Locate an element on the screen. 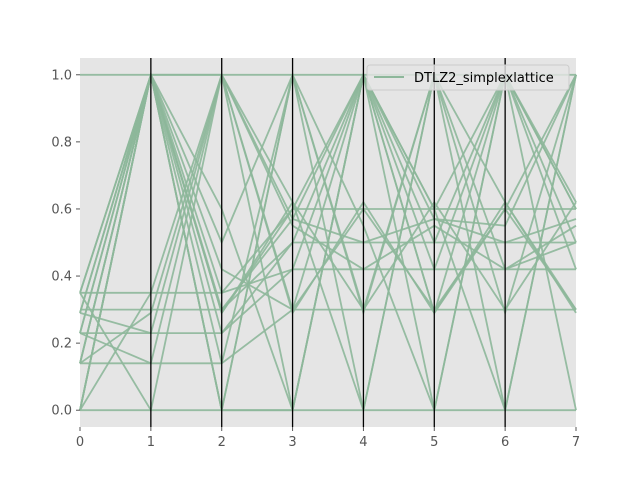 The width and height of the screenshot is (640, 480). y-tick-label: 0.2 is located at coordinates (61, 344).